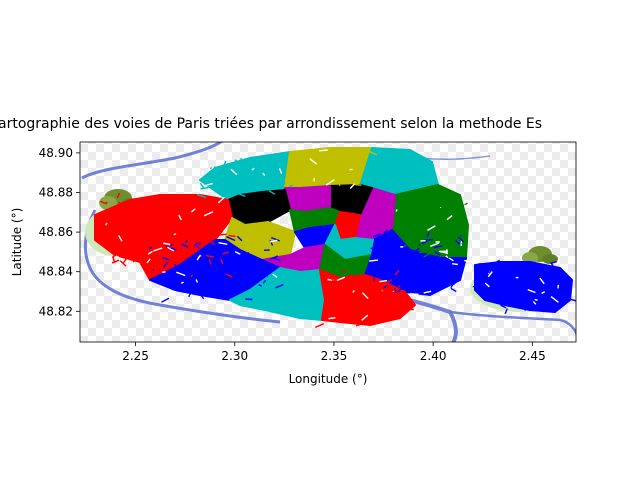  I want to click on y-axis: 48.82 48.84 48.86 48.88 48.90, so click(59, 232).